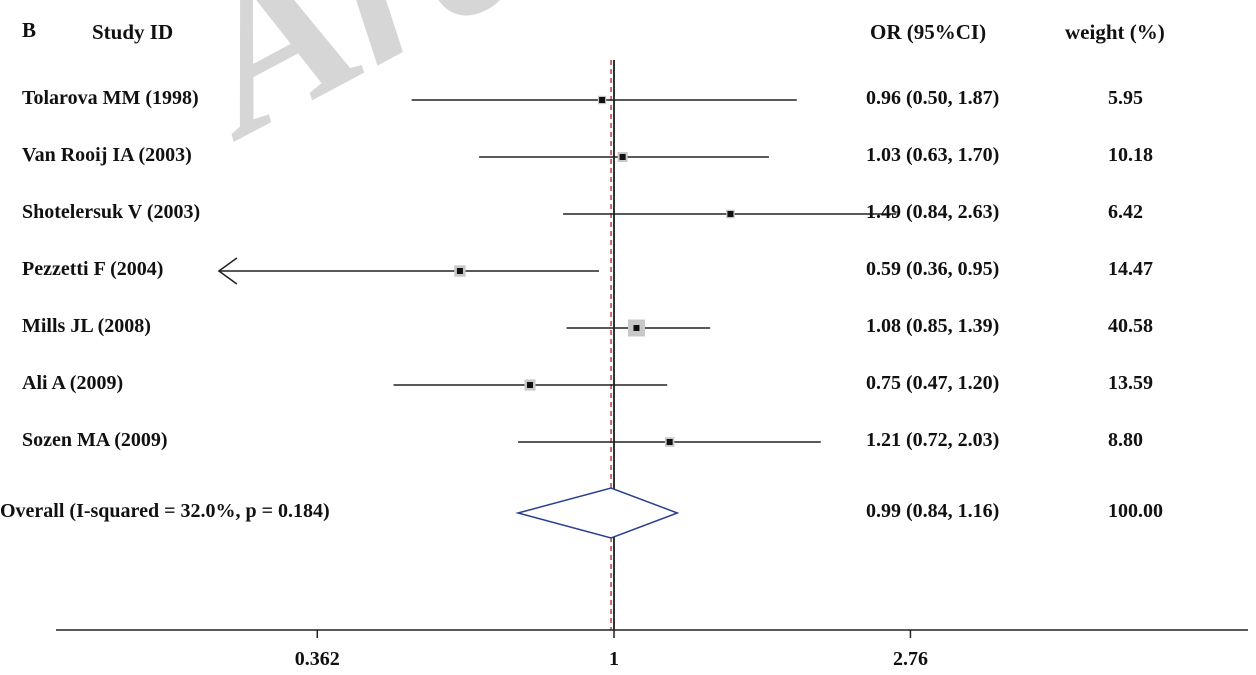 Image resolution: width=1256 pixels, height=675 pixels. I want to click on weight-label: 8.80, so click(1125, 440).